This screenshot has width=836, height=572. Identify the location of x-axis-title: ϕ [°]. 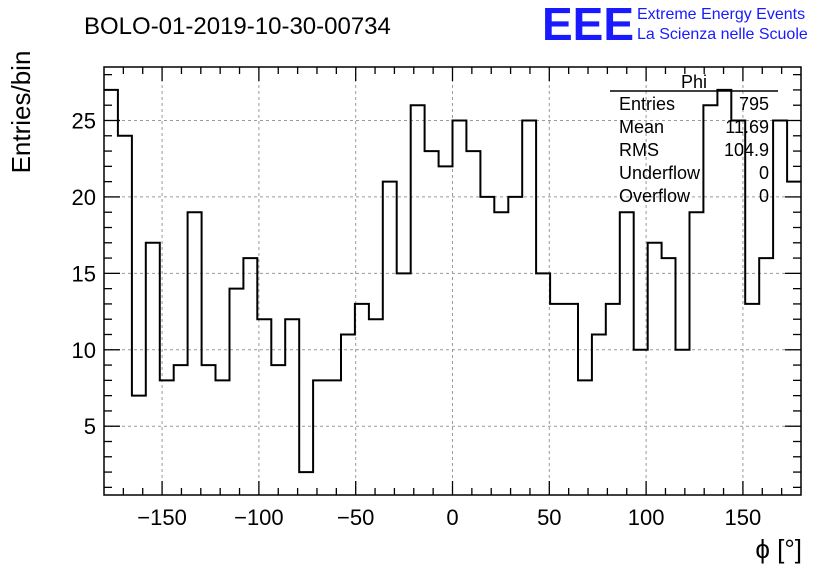
(778, 549).